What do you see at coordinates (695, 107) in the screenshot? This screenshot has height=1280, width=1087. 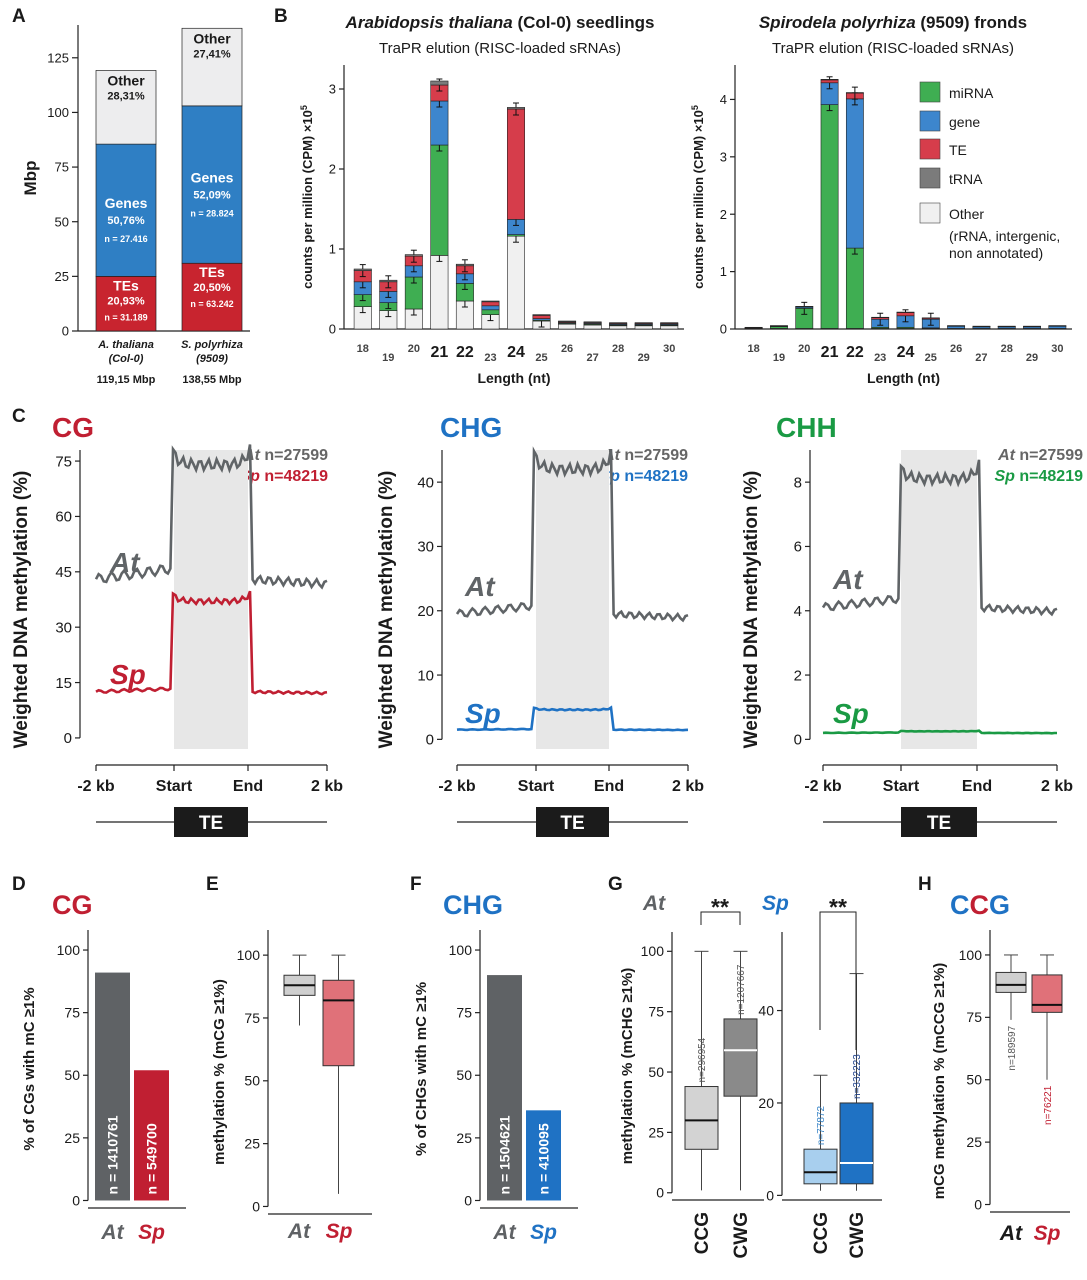 I see `y-axis-label-exponent: 5` at bounding box center [695, 107].